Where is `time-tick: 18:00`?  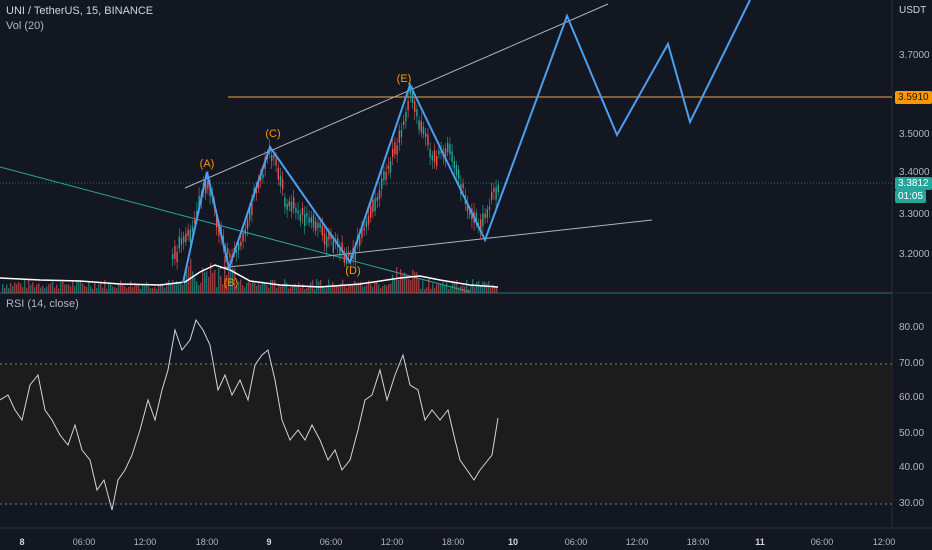
time-tick: 18:00 is located at coordinates (453, 542).